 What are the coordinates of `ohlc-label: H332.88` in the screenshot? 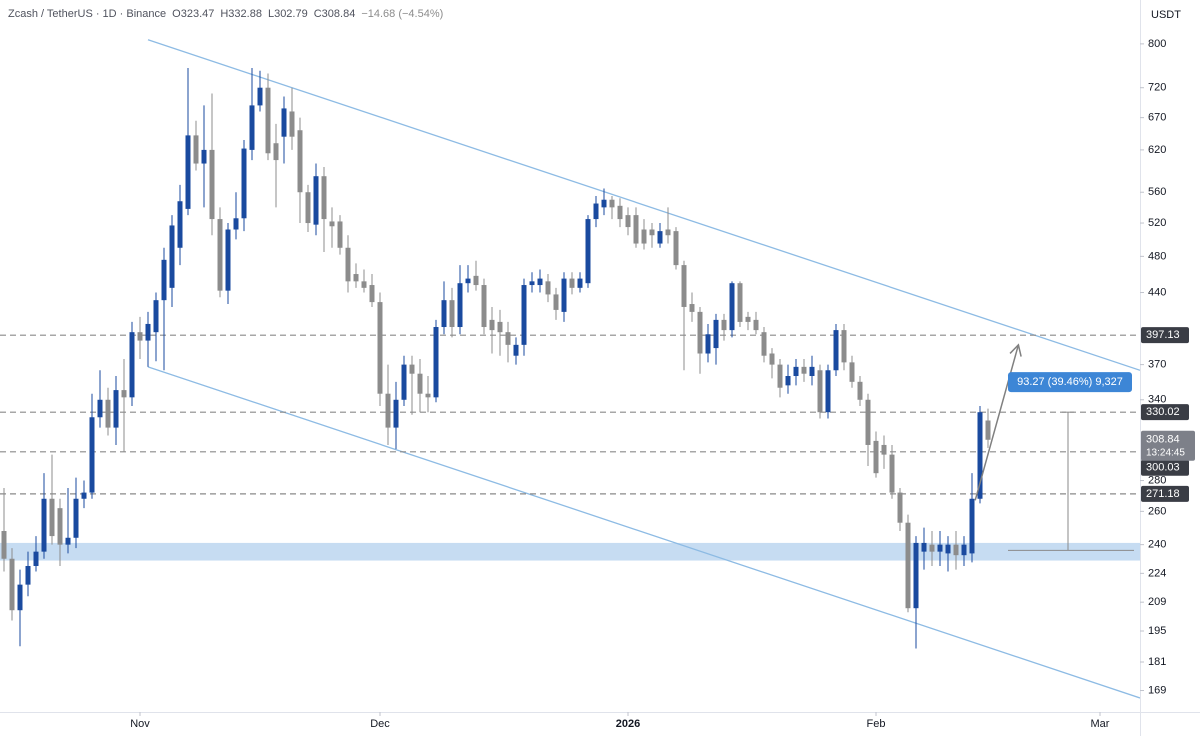 It's located at (241, 14).